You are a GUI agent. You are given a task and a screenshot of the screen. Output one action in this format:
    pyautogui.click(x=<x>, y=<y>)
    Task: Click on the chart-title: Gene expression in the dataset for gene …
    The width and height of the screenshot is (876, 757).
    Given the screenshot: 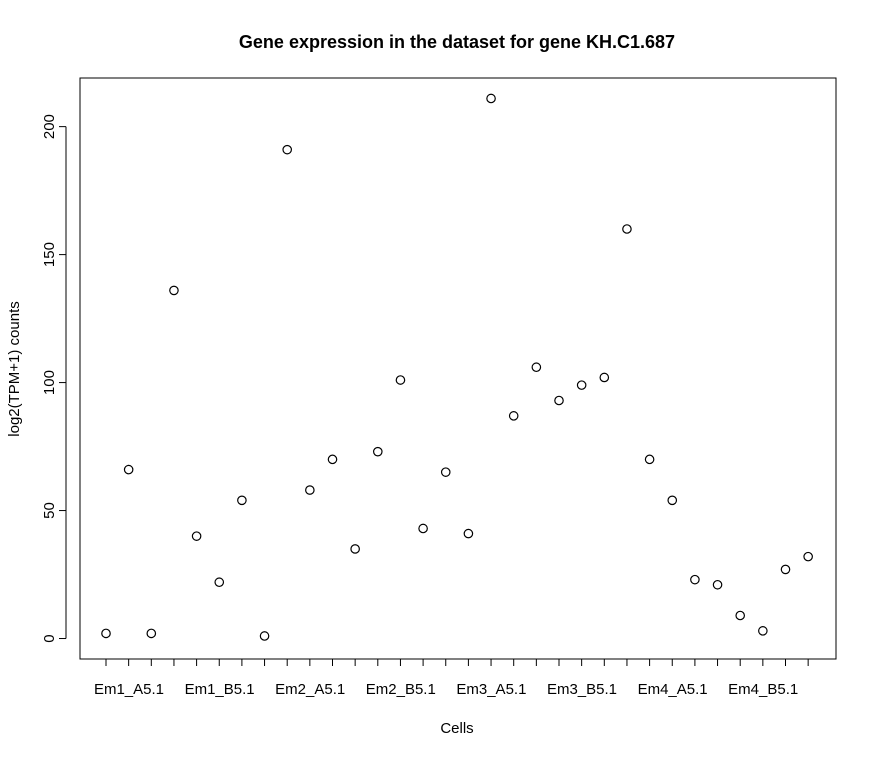 What is the action you would take?
    pyautogui.click(x=457, y=42)
    